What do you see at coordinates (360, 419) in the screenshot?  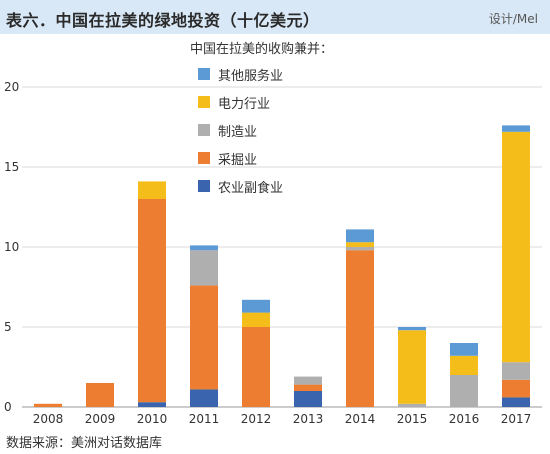 I see `x-tick-label: 2014` at bounding box center [360, 419].